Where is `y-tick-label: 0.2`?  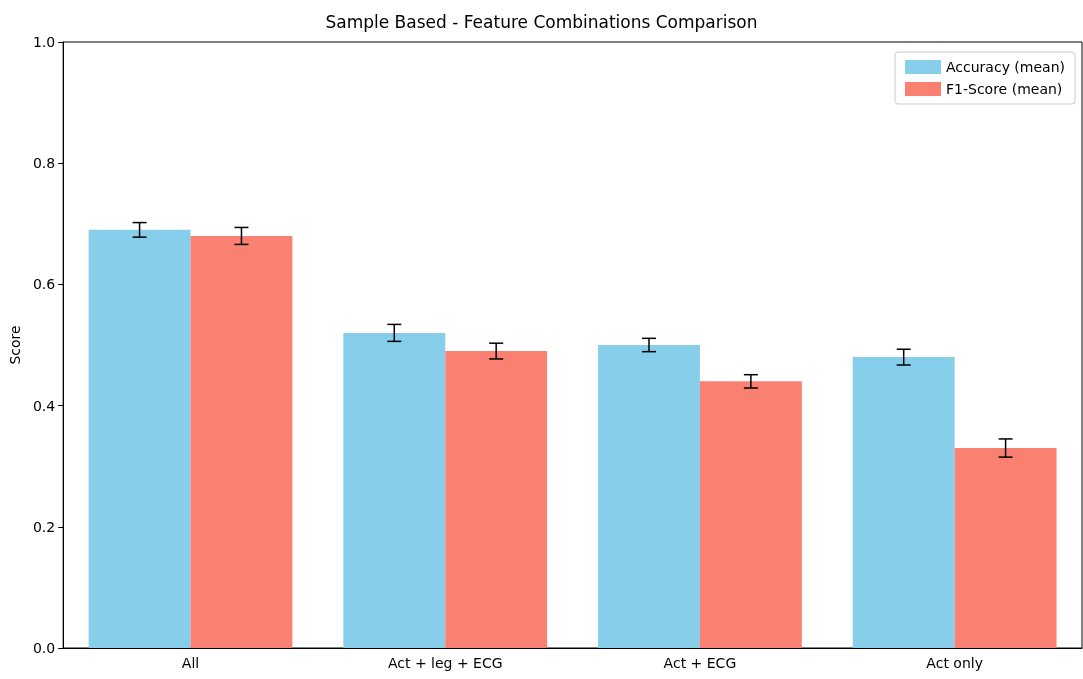 y-tick-label: 0.2 is located at coordinates (44, 526).